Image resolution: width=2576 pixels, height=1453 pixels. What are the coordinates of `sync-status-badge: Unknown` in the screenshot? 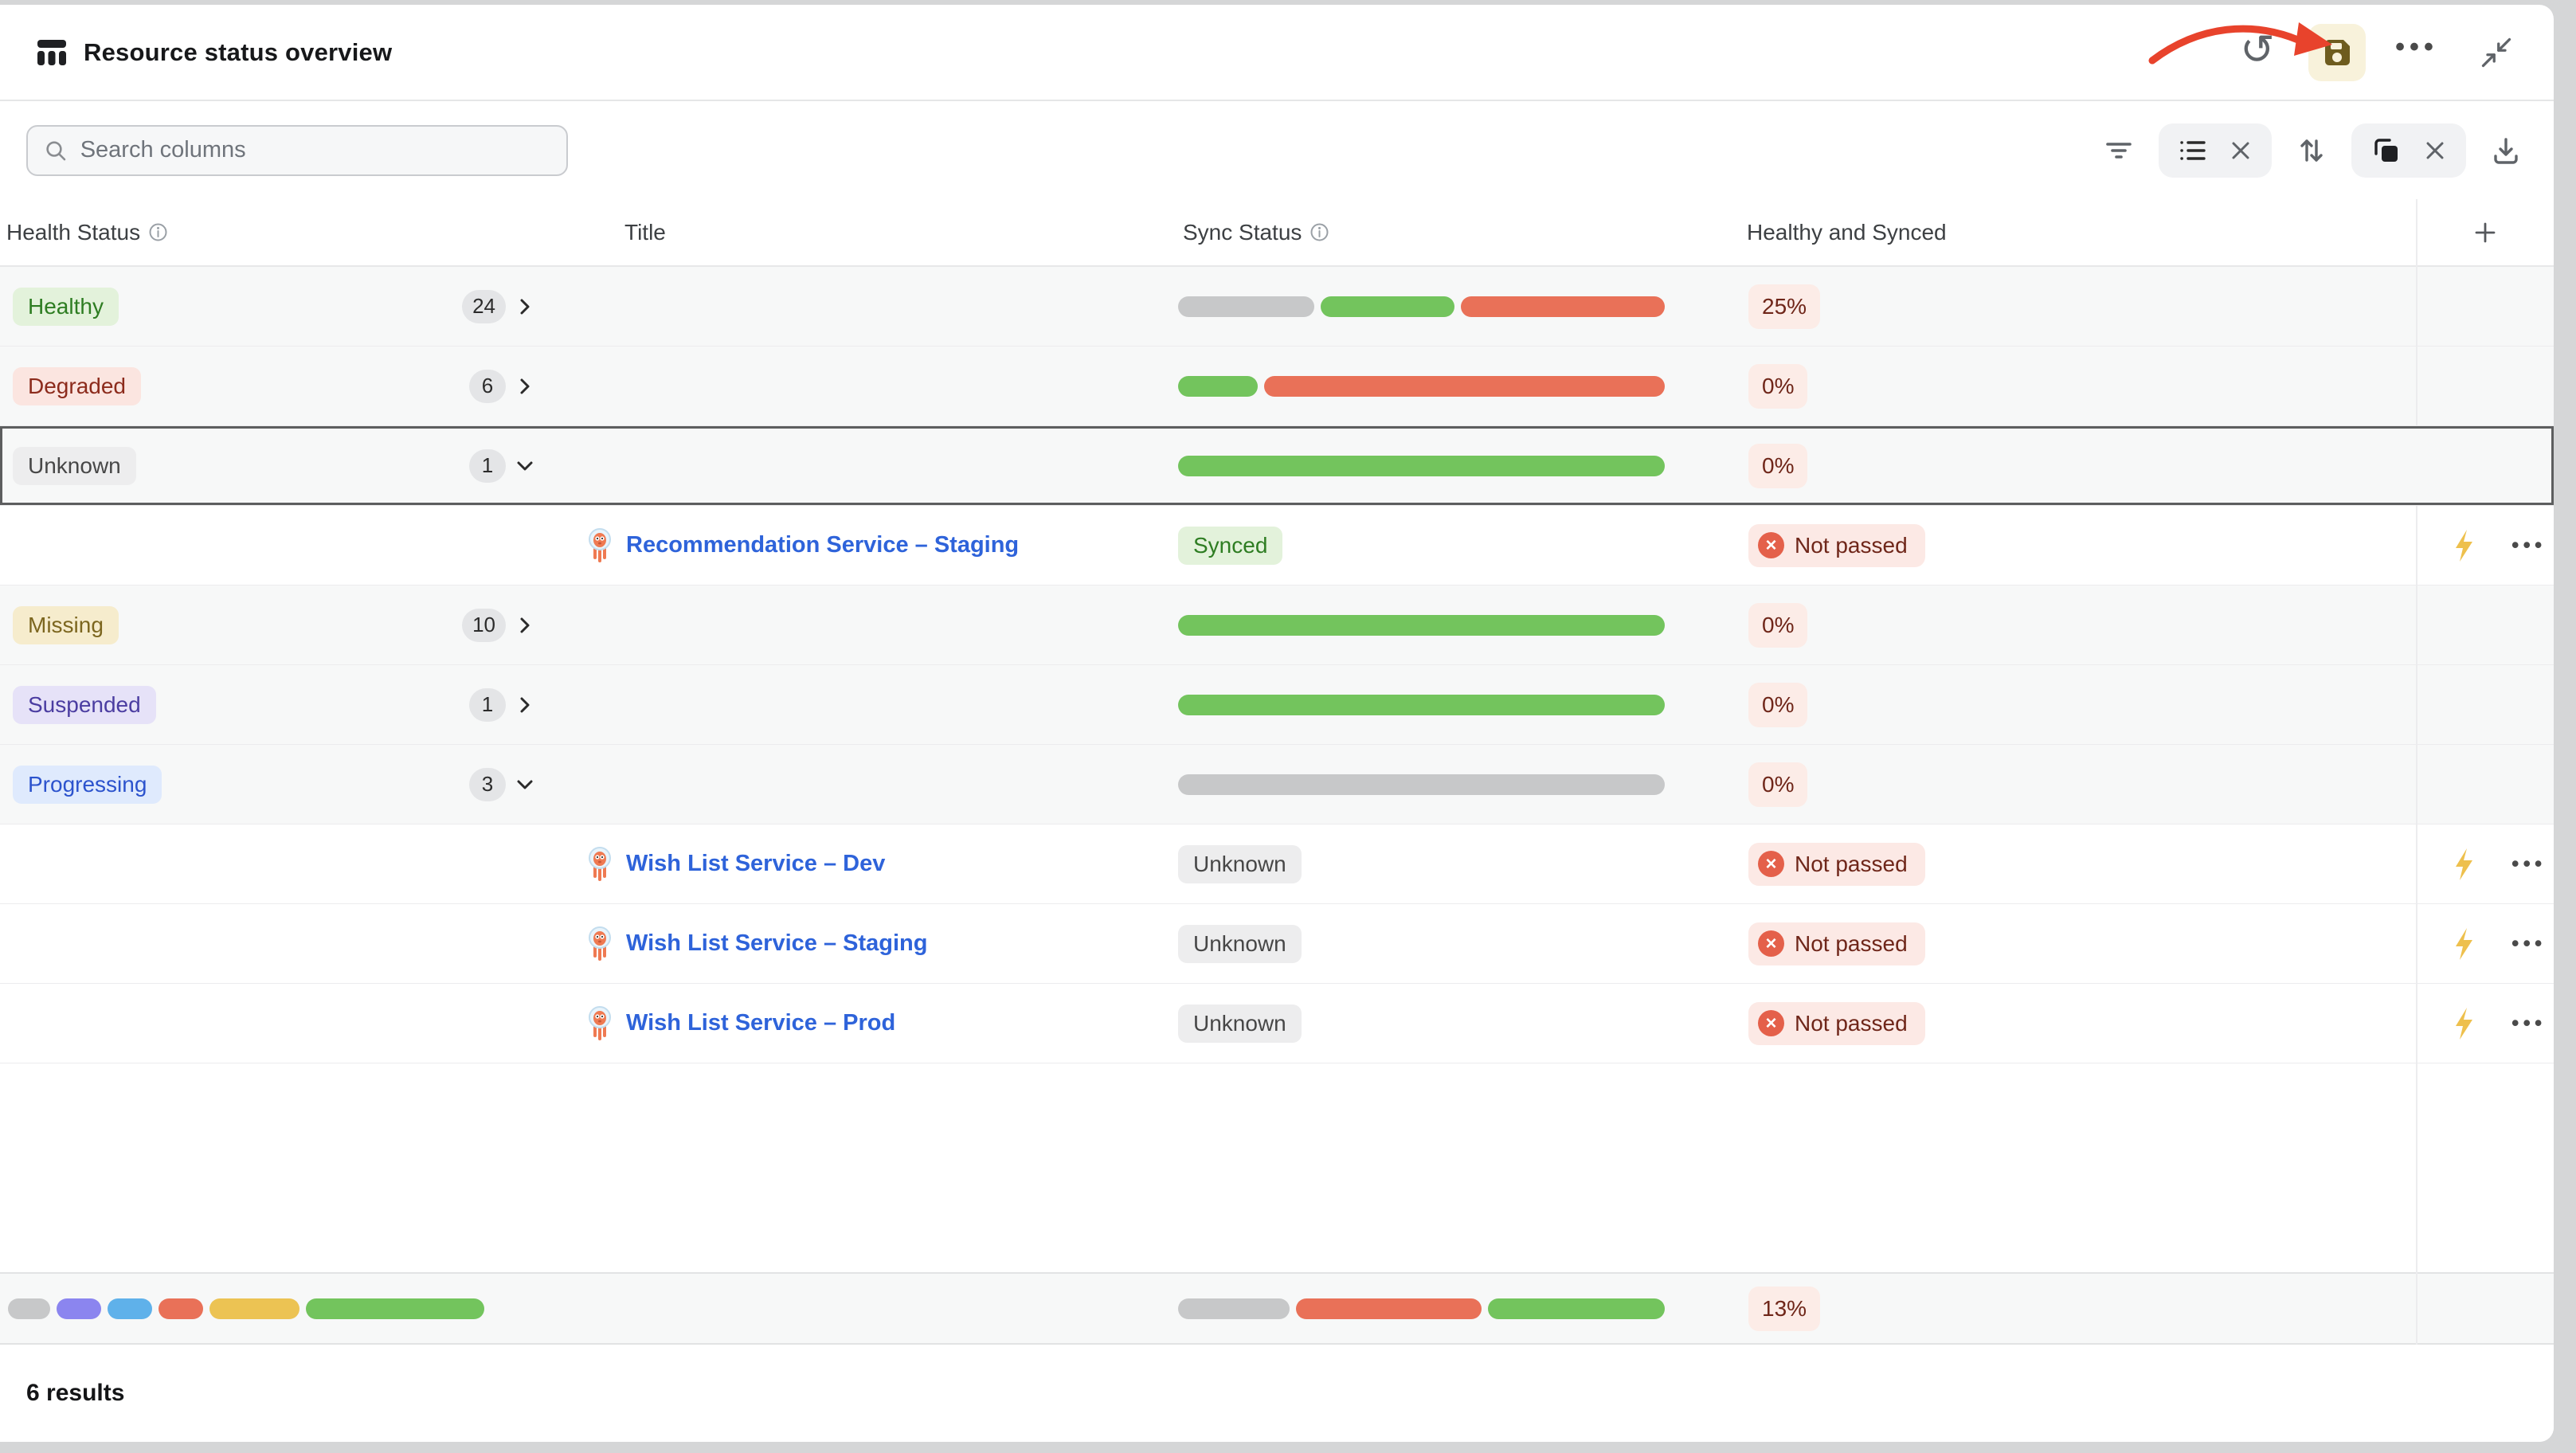 It's located at (1240, 864).